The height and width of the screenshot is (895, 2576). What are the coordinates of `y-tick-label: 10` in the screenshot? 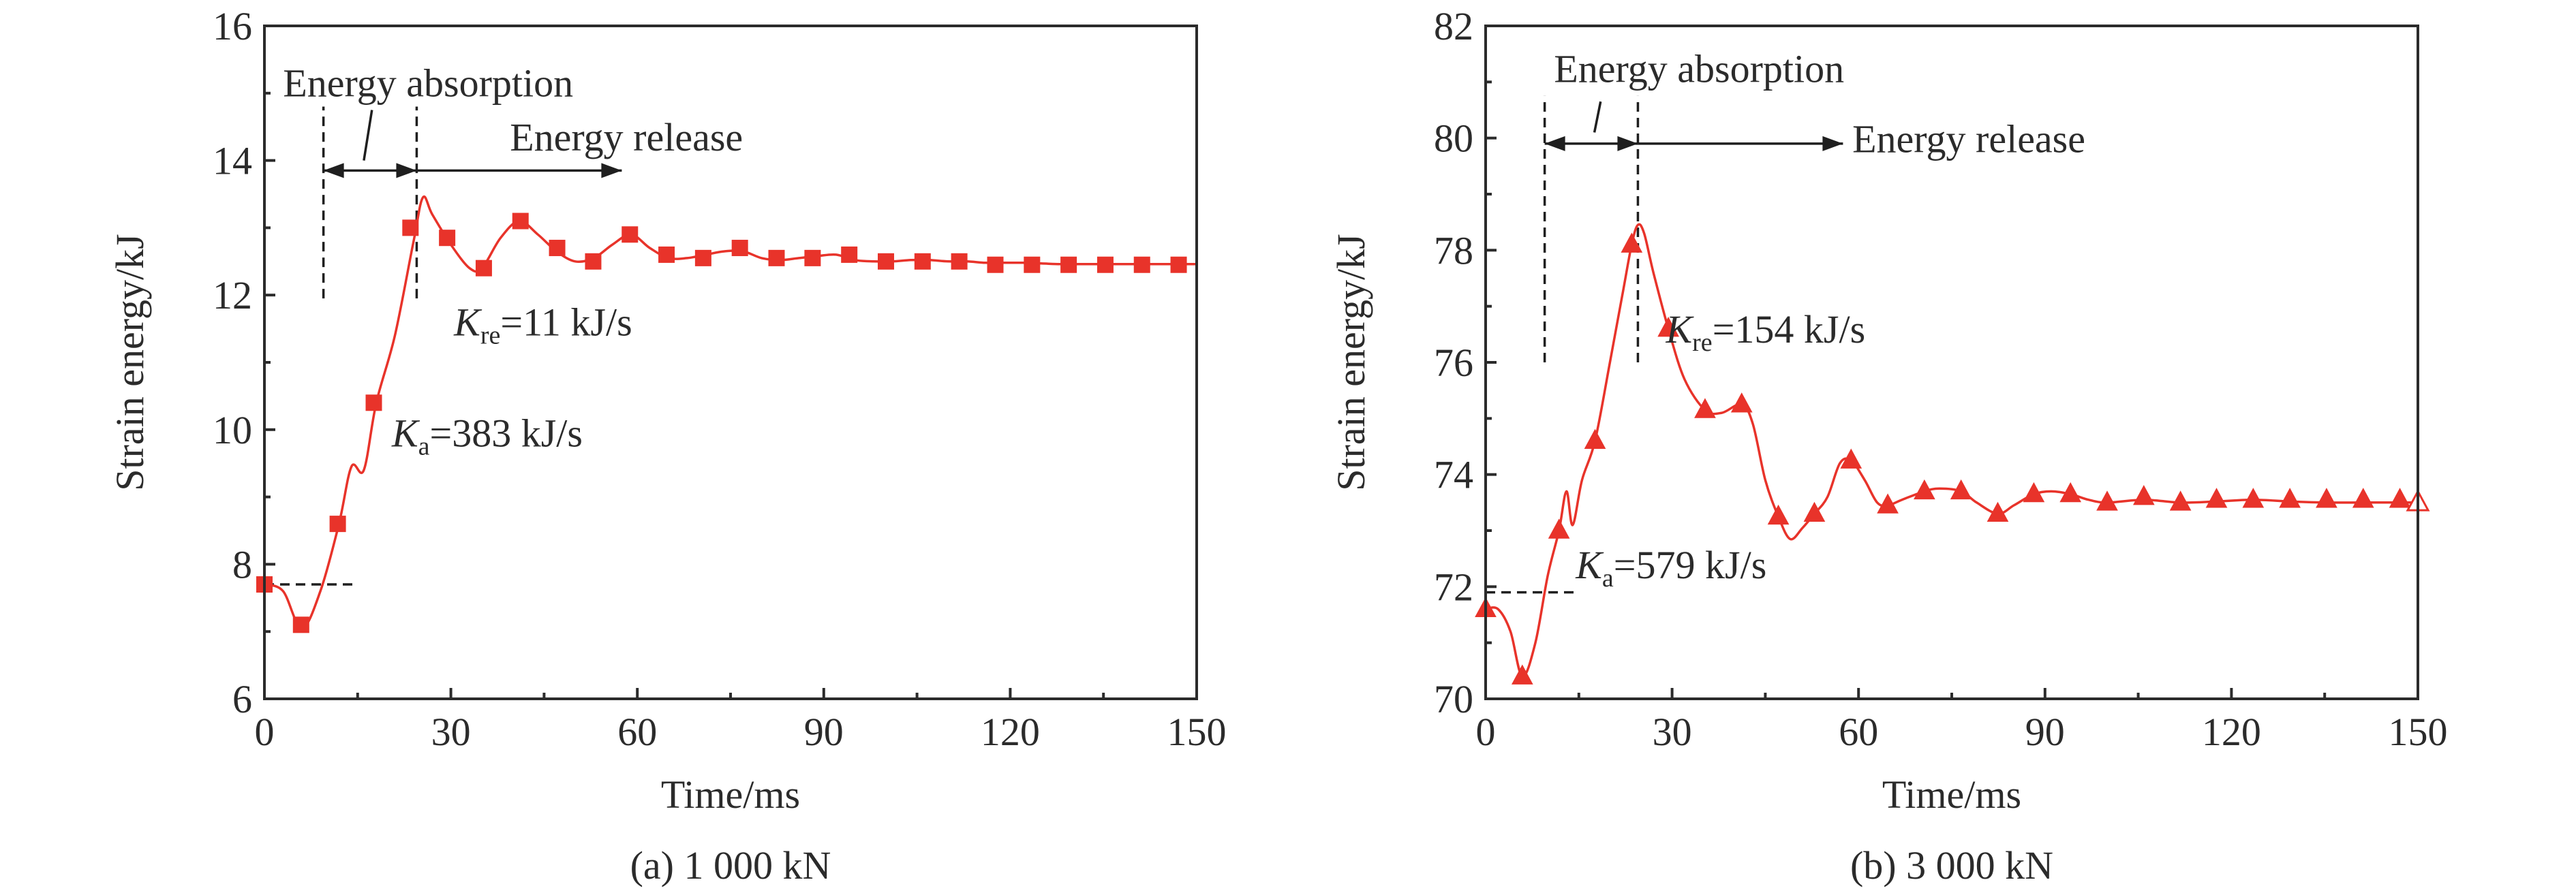 It's located at (232, 430).